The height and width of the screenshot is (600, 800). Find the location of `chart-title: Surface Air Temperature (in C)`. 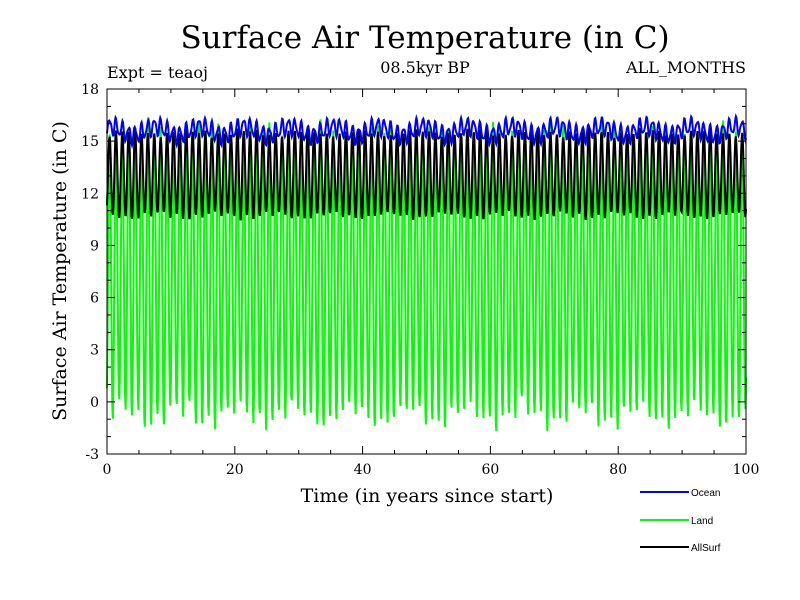

chart-title: Surface Air Temperature (in C) is located at coordinates (424, 38).